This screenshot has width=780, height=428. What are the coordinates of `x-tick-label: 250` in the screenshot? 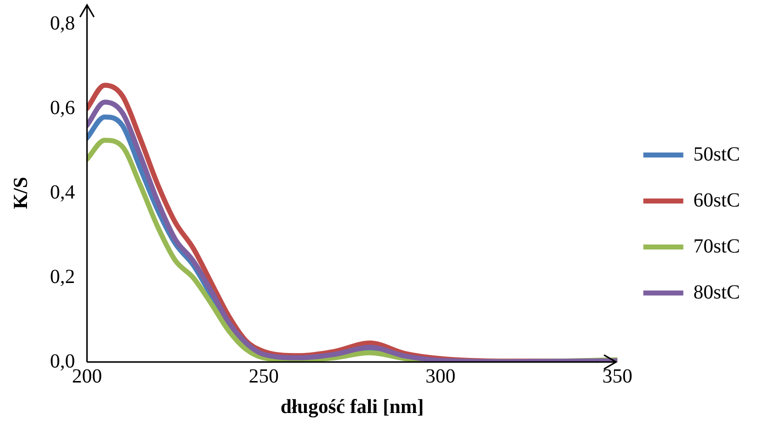 It's located at (263, 376).